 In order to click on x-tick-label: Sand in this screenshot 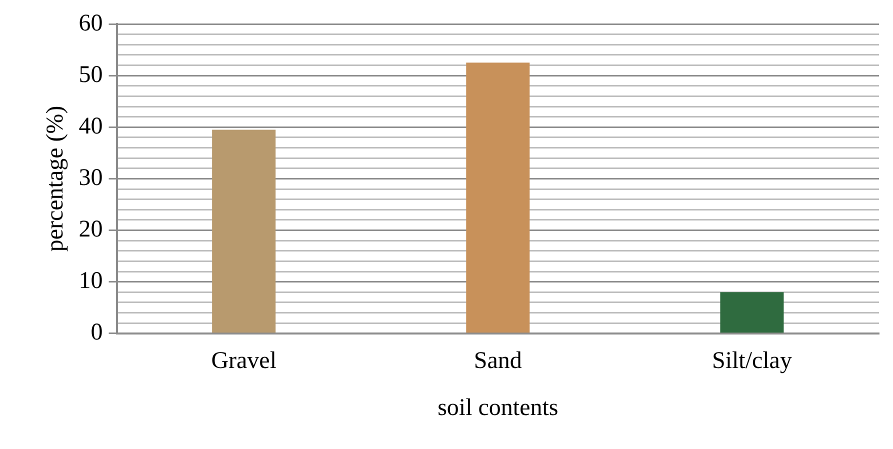, I will do `click(498, 361)`.